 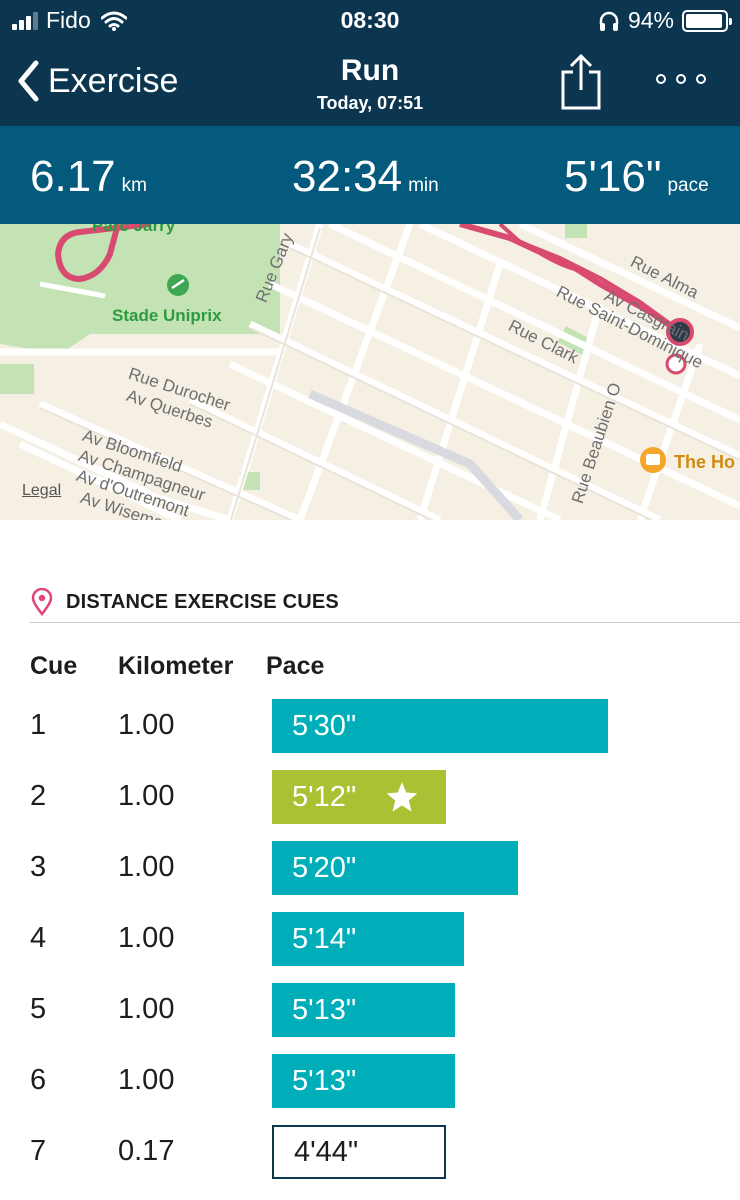 I want to click on stats-bar: 6.17 km 32:34 min 5'16" pace, so click(x=370, y=175).